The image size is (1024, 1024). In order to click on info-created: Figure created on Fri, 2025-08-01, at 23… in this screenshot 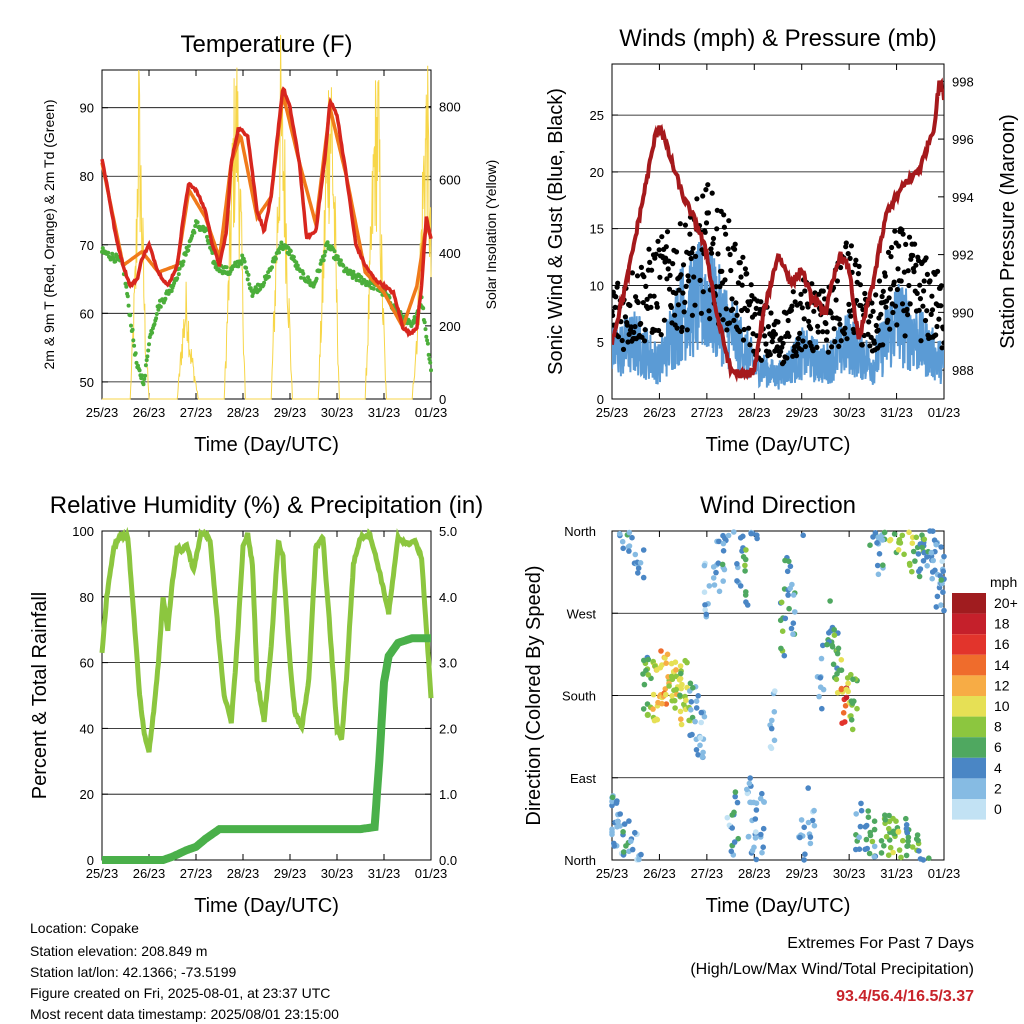, I will do `click(180, 993)`.